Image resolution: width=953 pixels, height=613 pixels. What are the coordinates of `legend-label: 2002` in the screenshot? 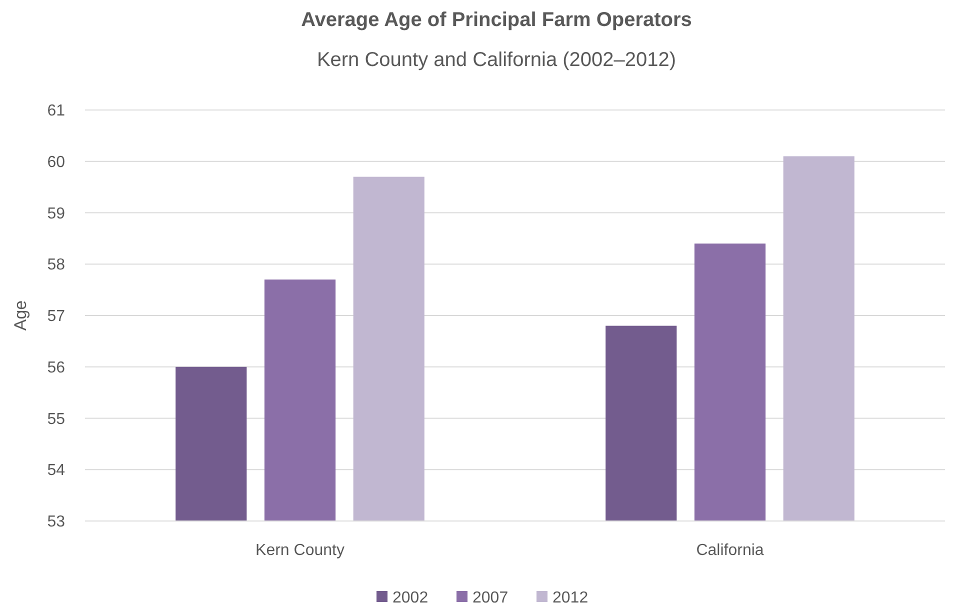 It's located at (410, 598).